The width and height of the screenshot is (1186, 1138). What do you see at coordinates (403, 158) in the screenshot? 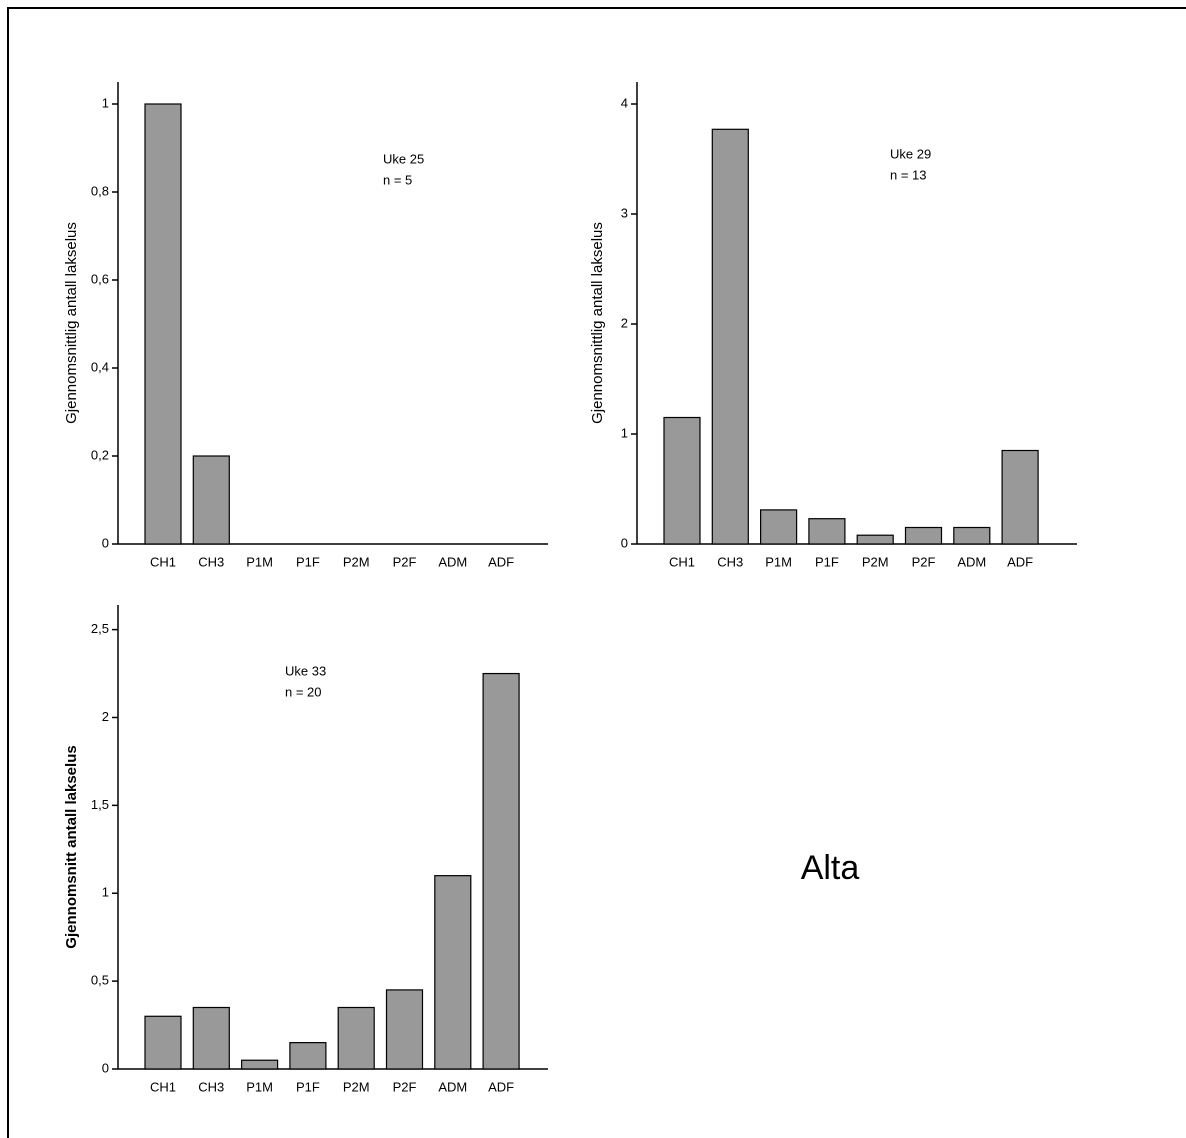
I see `annotation: Uke 25` at bounding box center [403, 158].